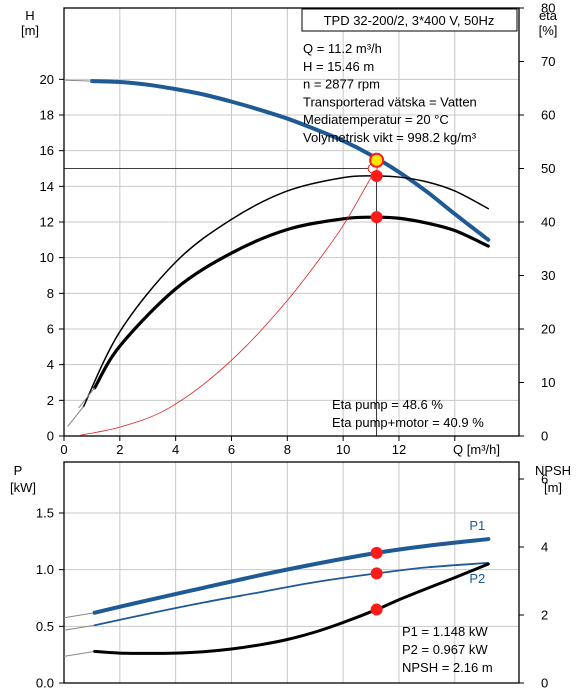  Describe the element at coordinates (399, 449) in the screenshot. I see `x-tick-label: 12` at that location.